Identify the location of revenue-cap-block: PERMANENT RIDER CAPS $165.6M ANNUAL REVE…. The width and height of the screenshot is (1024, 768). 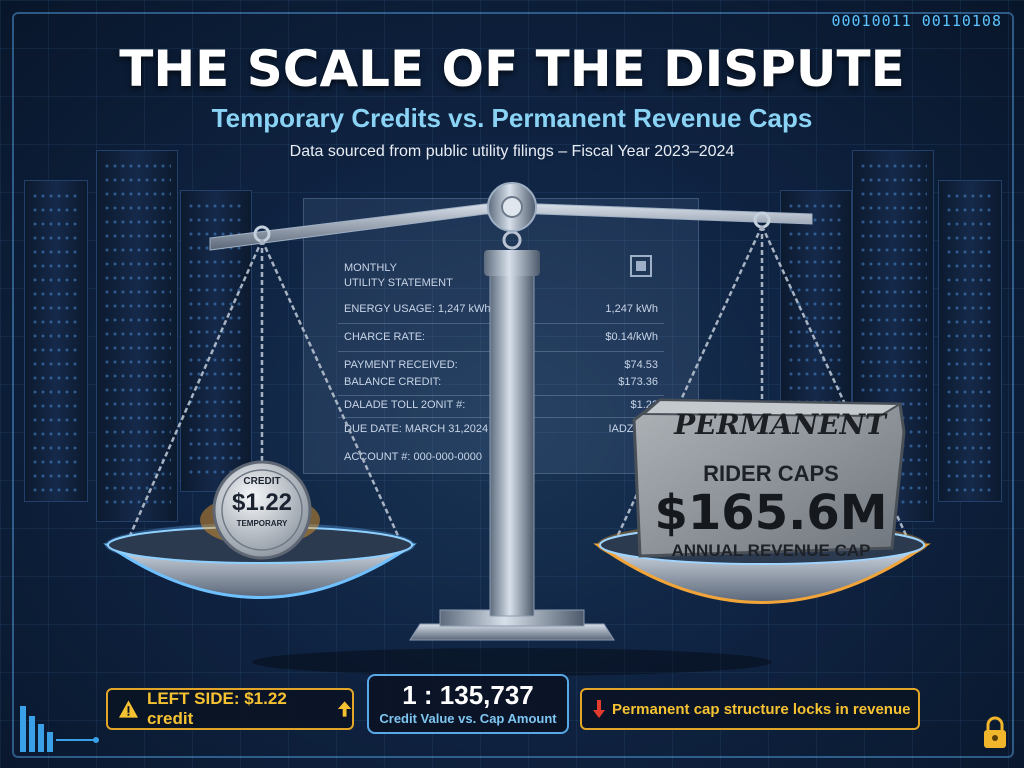
(771, 484).